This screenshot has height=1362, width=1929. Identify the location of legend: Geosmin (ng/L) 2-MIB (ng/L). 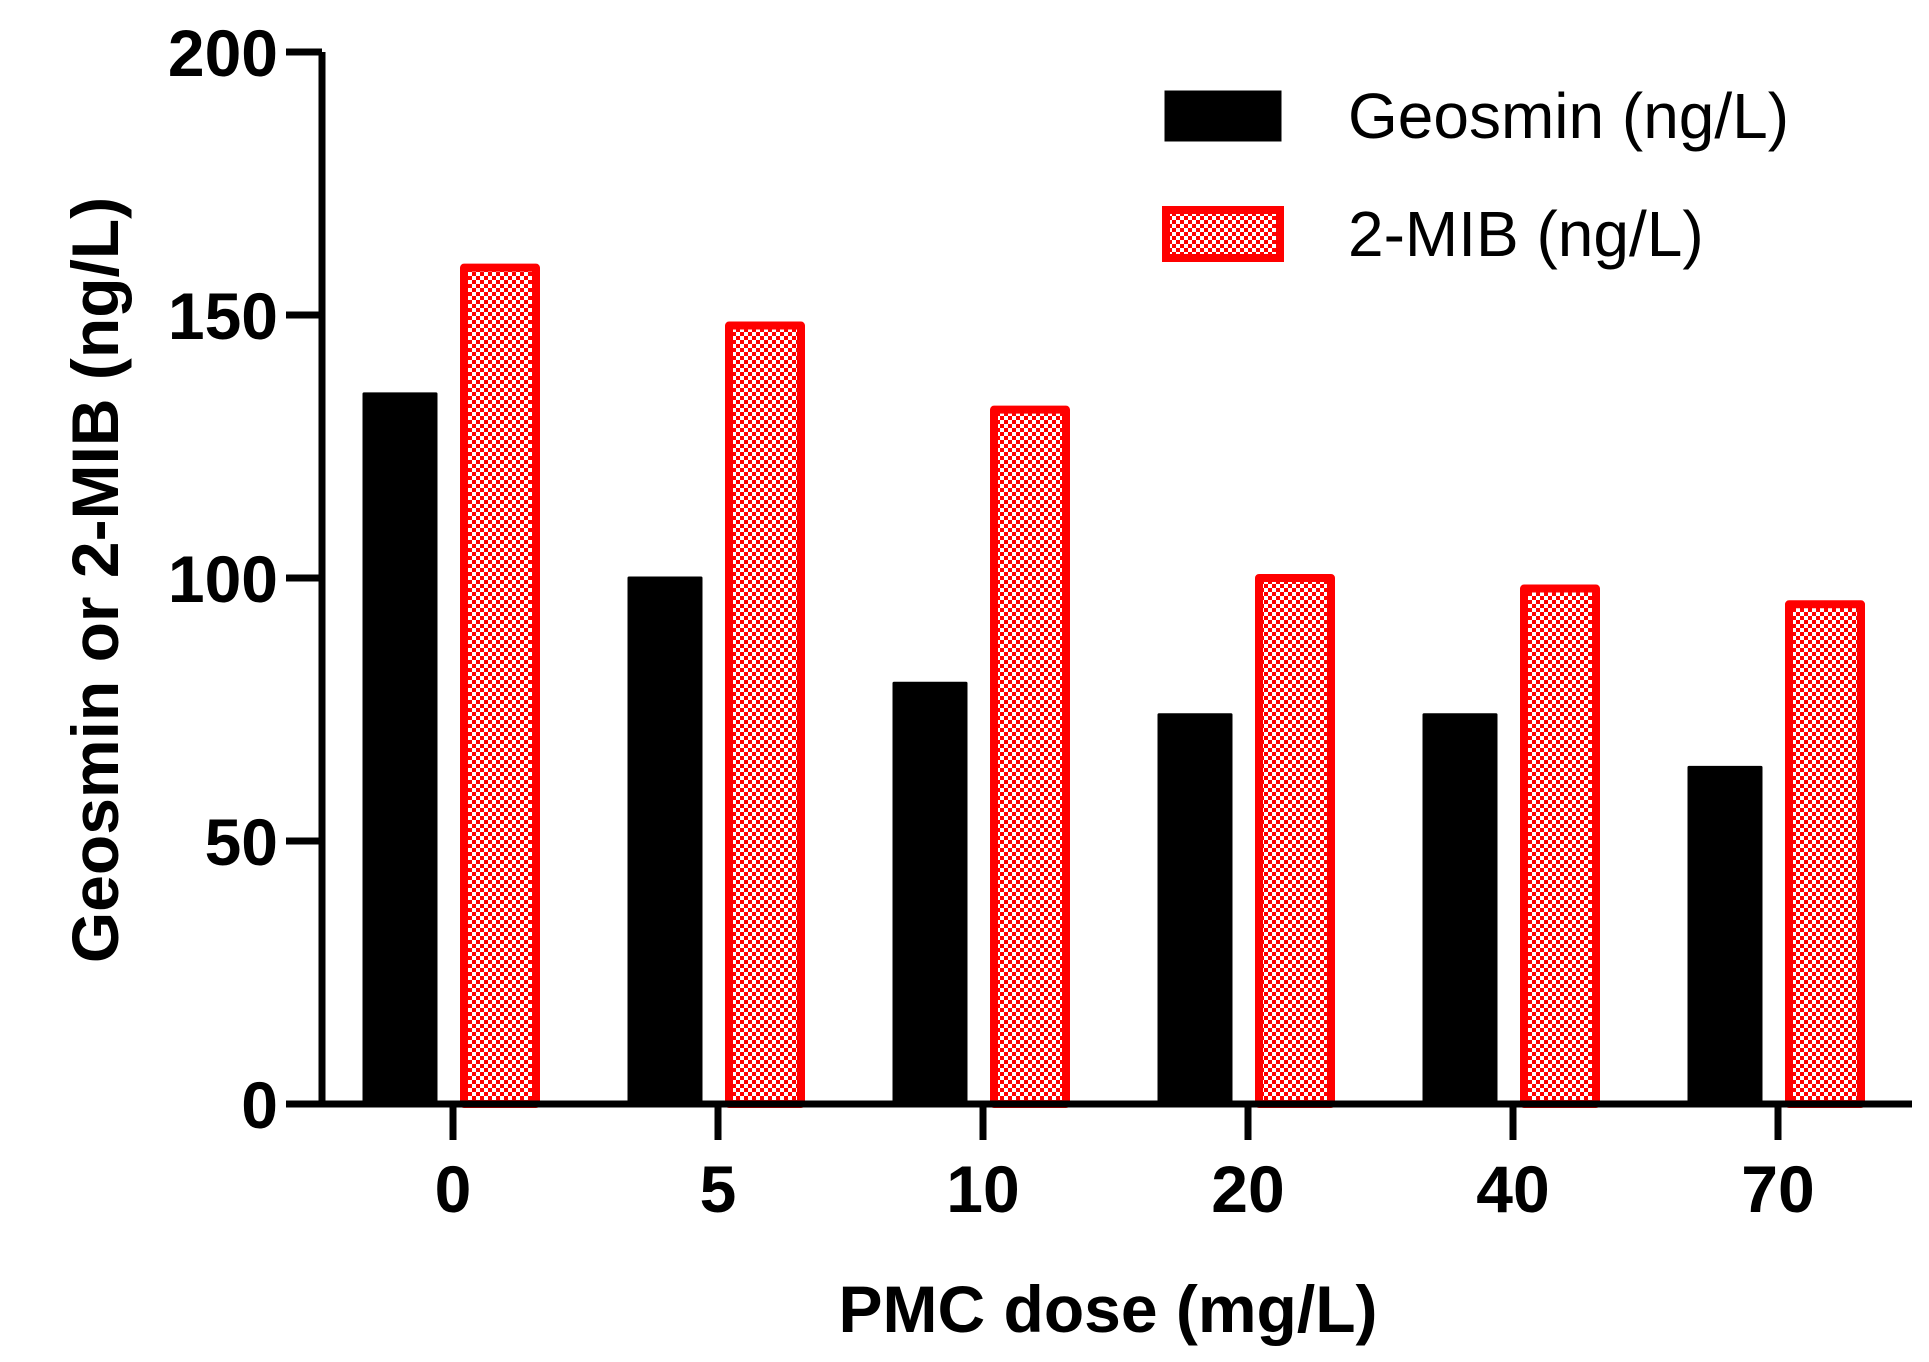
(1475, 175).